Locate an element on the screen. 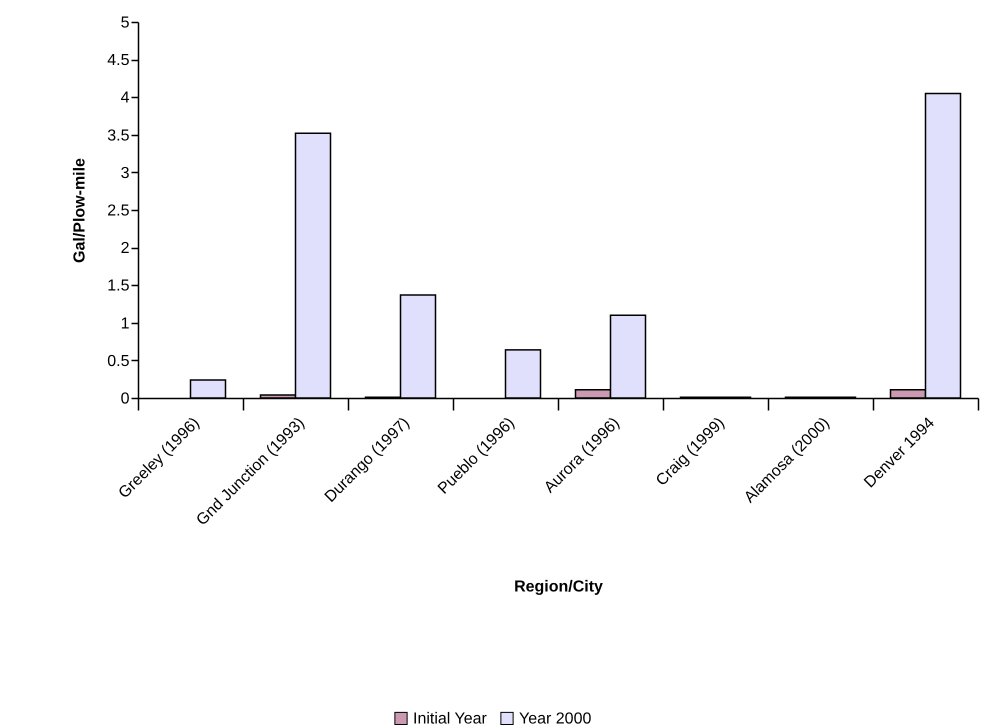 This screenshot has width=989, height=728. y-tick-label: 0.5 is located at coordinates (118, 361).